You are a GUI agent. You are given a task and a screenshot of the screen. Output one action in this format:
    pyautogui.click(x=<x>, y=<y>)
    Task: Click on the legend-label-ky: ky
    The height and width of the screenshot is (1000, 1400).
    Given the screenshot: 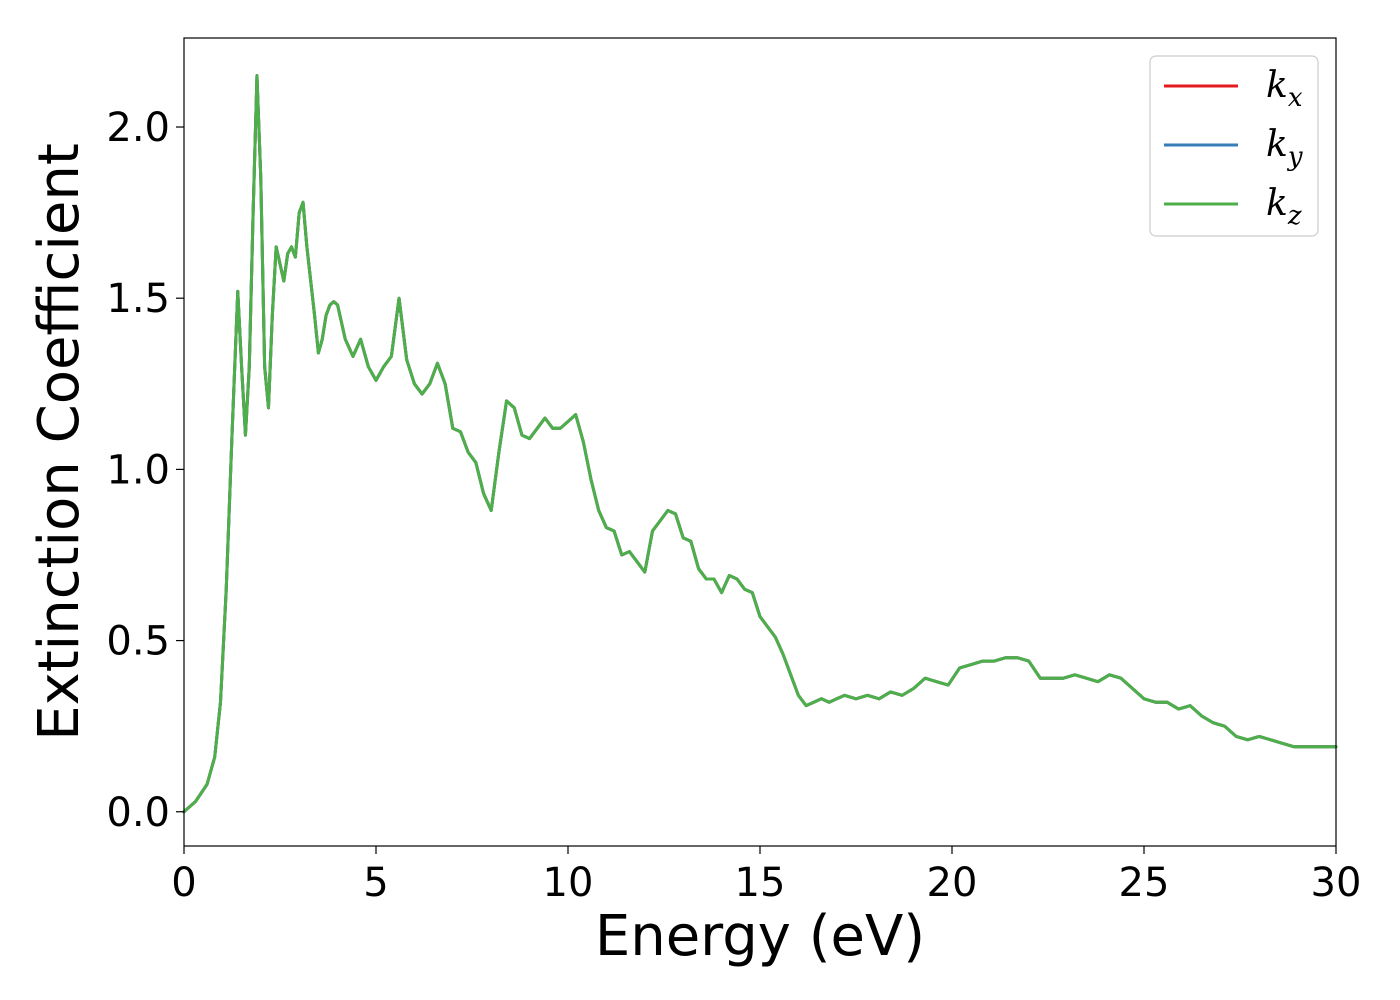 What is the action you would take?
    pyautogui.click(x=1284, y=148)
    